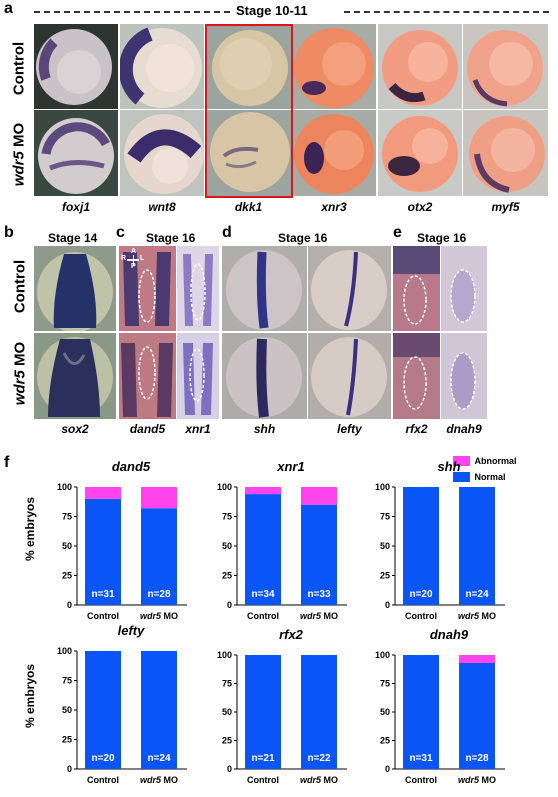 This screenshot has width=558, height=797. I want to click on gene-label-foxj1: foxj1, so click(75, 207).